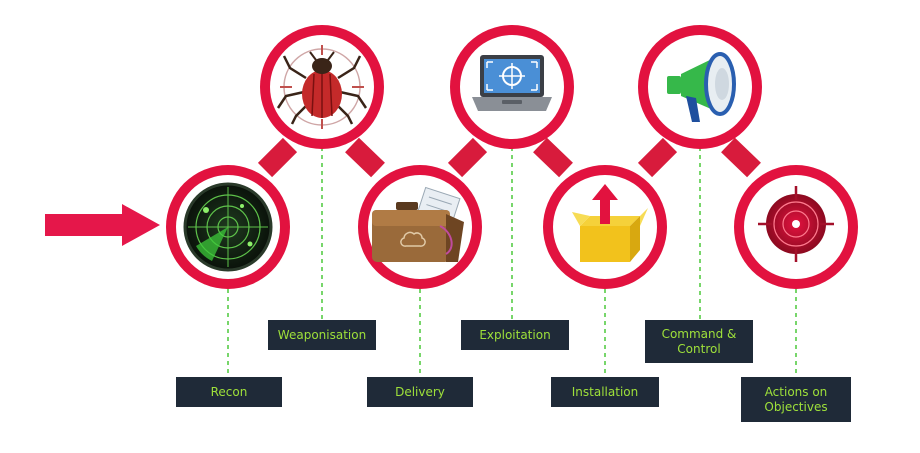 The height and width of the screenshot is (453, 920). I want to click on label-installation: Installation, so click(605, 392).